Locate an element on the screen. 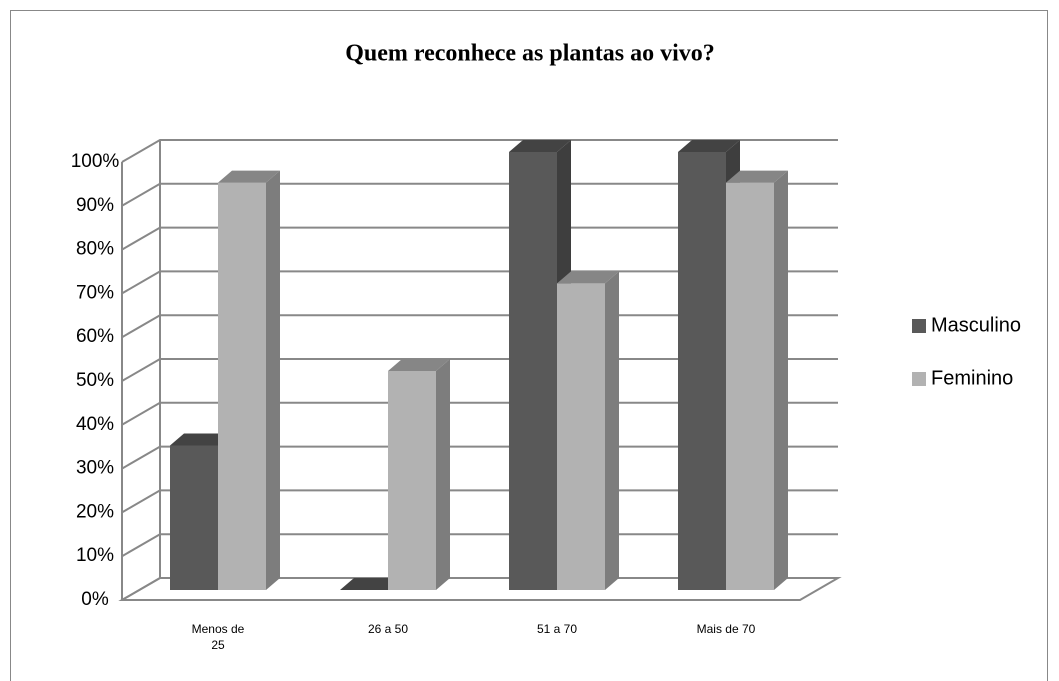  y-tick-label: 90% is located at coordinates (95, 205).